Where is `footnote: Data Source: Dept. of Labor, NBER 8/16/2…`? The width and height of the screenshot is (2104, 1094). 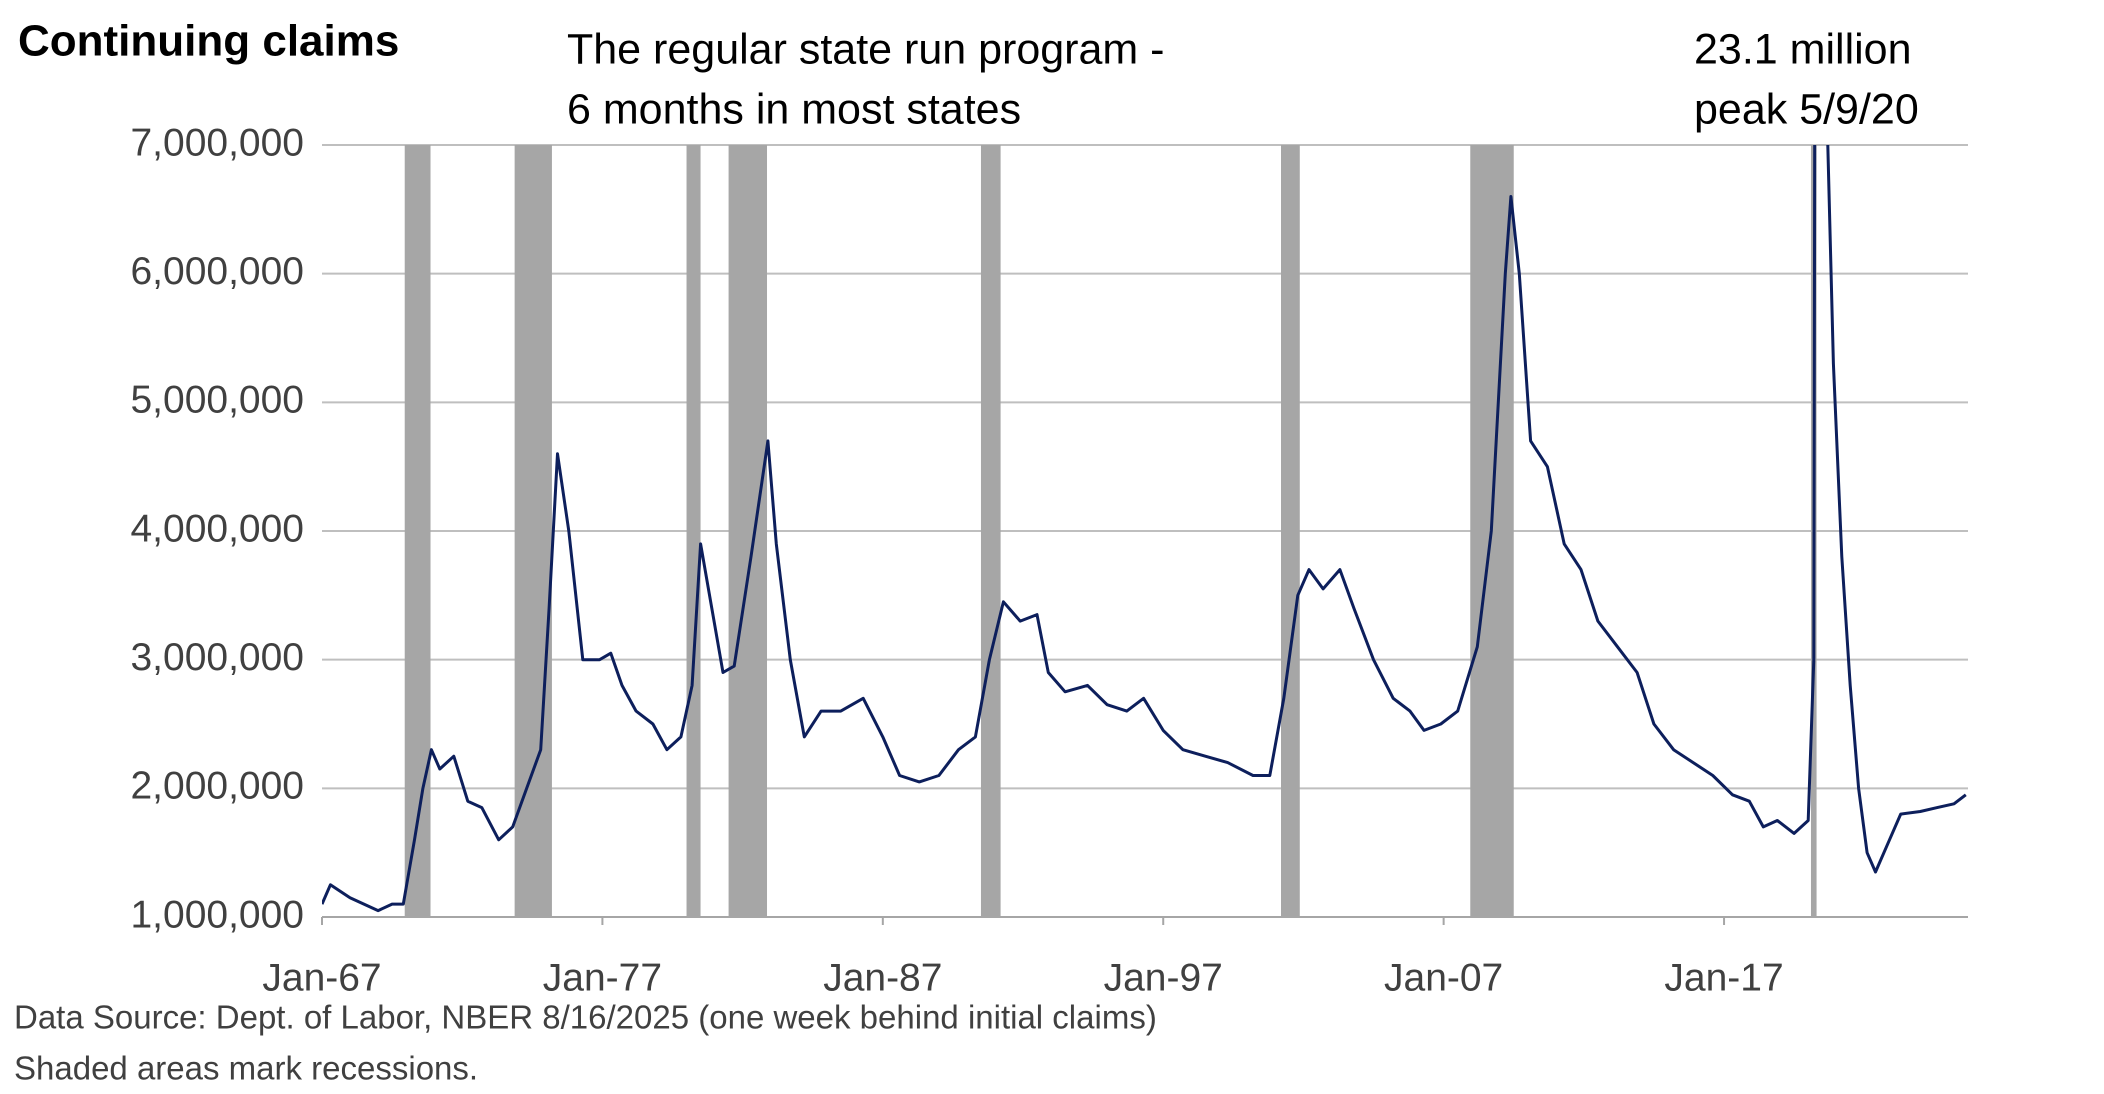 footnote: Data Source: Dept. of Labor, NBER 8/16/2… is located at coordinates (585, 1017).